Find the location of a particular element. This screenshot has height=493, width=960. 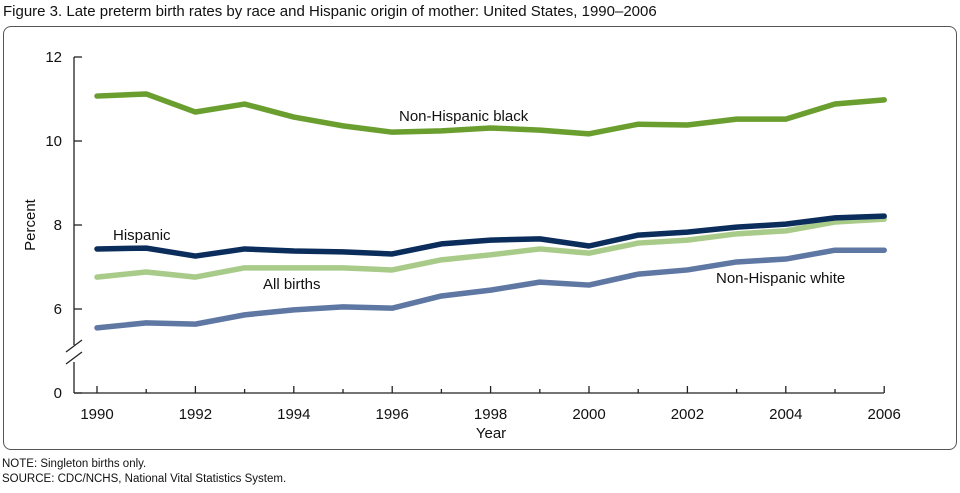

series-label: Non-Hispanic white is located at coordinates (780, 278).